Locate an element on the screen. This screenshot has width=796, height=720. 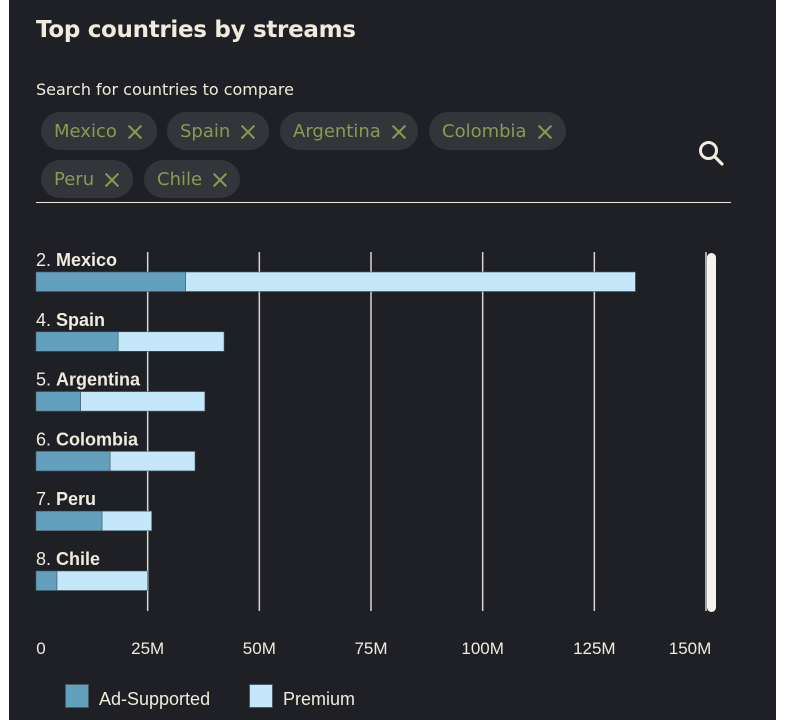
category-rank: 5. is located at coordinates (46, 380).